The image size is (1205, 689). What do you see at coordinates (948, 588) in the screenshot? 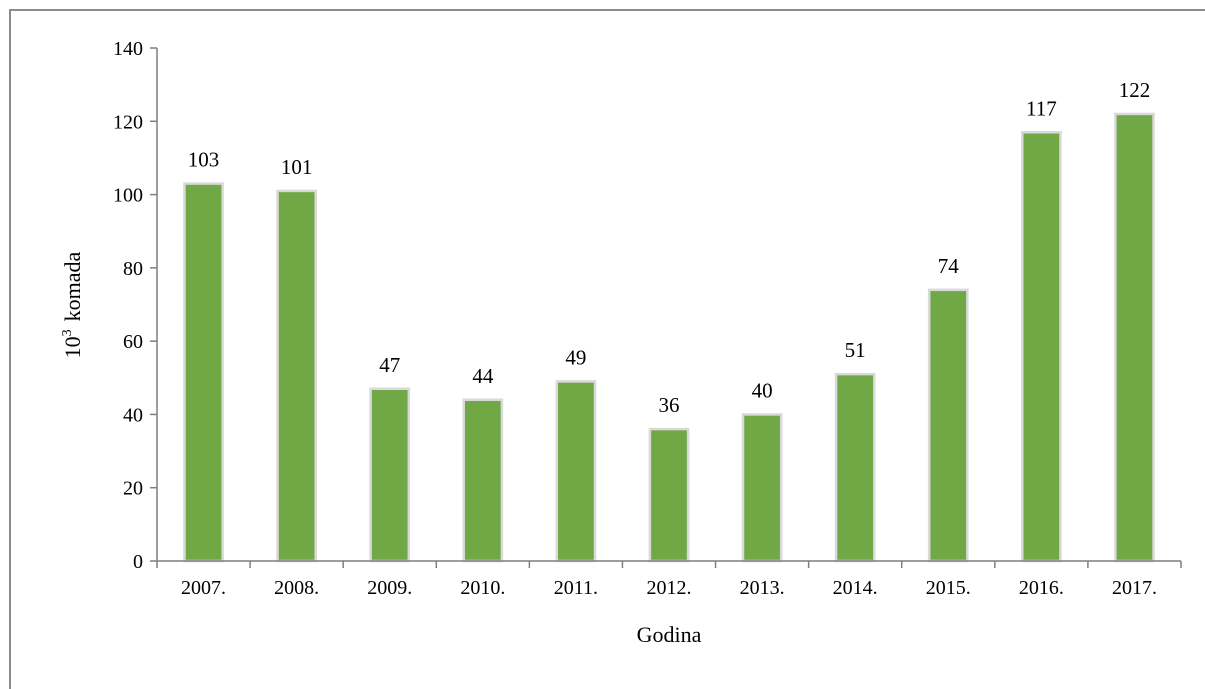
I see `x-tick-label: 2015.` at bounding box center [948, 588].